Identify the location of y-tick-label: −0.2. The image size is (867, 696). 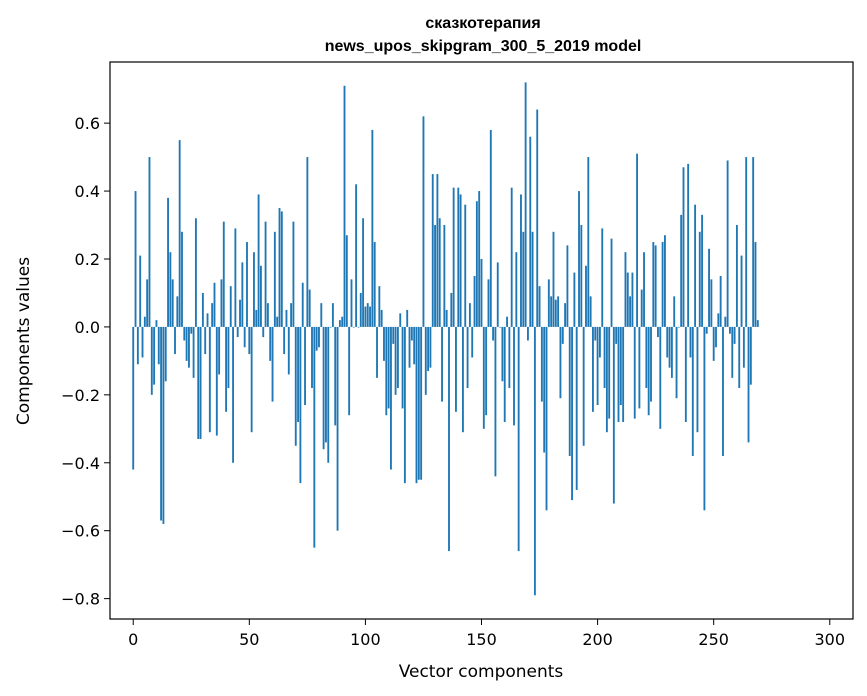
(80, 395).